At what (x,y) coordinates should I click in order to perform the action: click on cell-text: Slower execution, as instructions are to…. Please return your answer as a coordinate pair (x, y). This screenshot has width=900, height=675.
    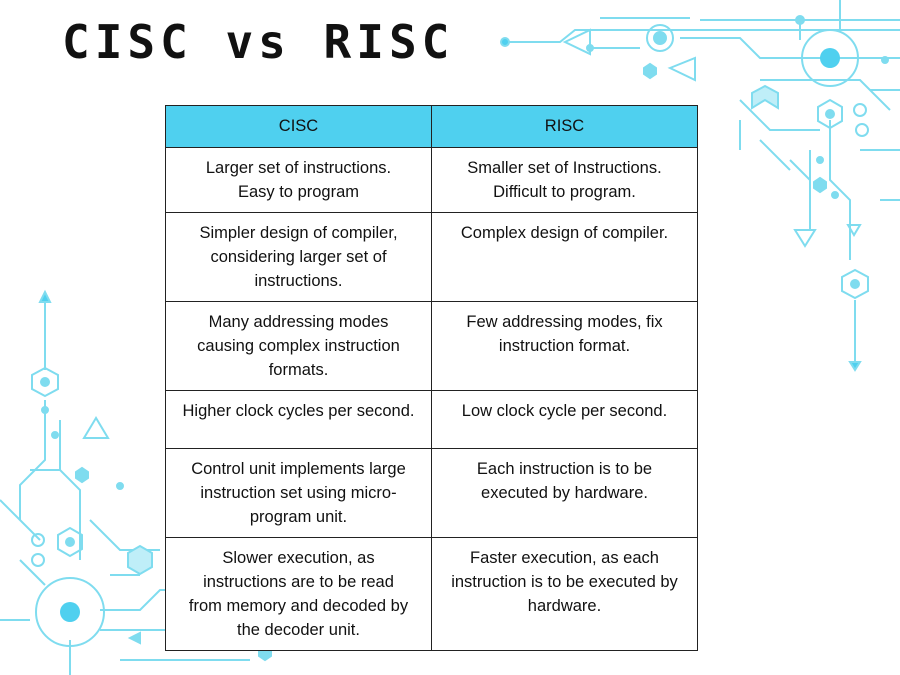
    Looking at the image, I should click on (298, 594).